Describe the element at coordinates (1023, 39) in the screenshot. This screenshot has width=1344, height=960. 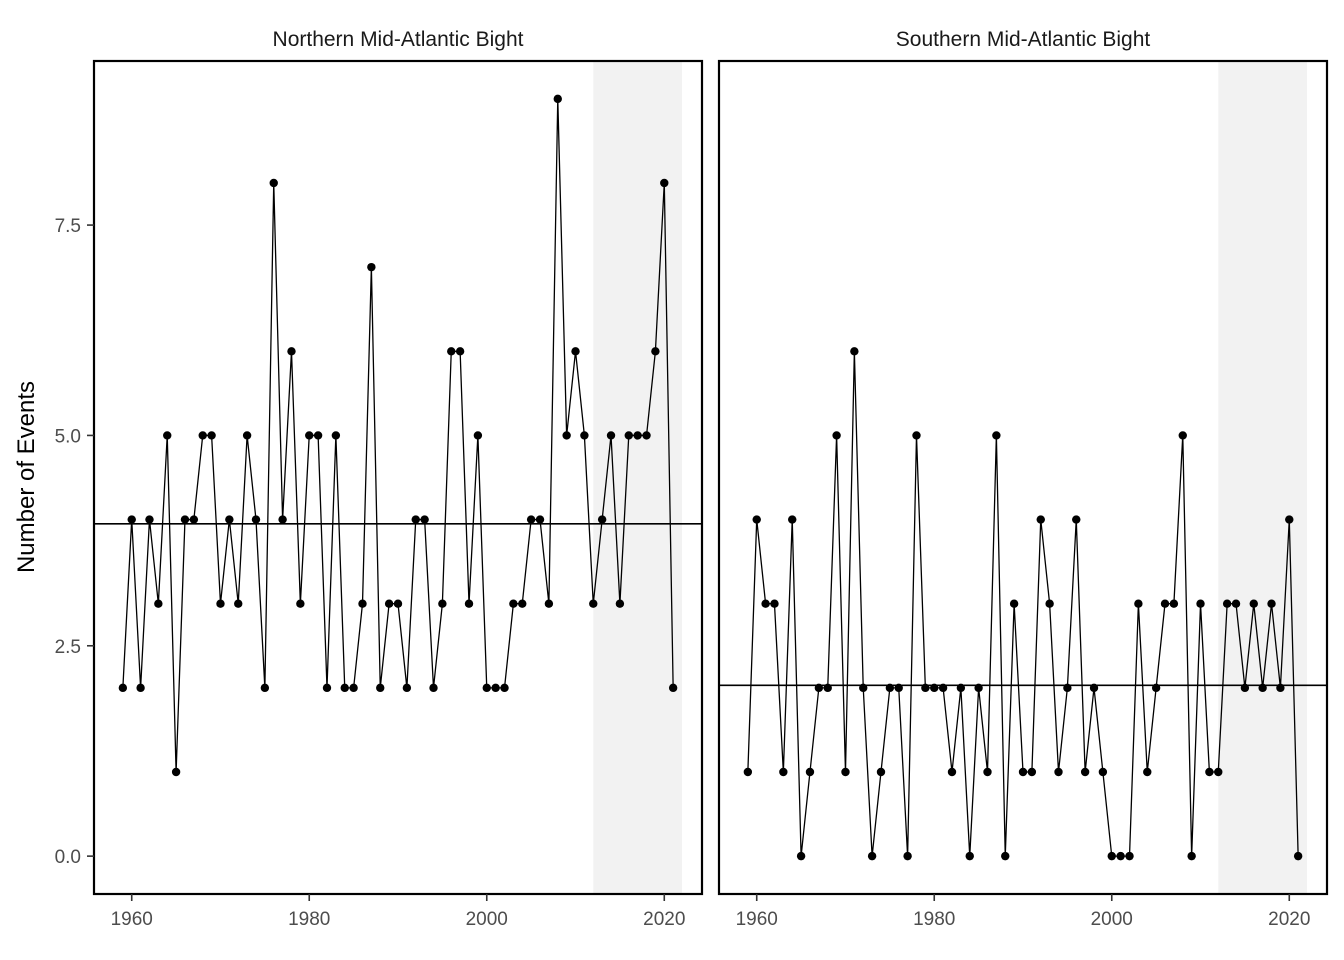
I see `panel-title: Southern Mid-Atlantic Bight` at that location.